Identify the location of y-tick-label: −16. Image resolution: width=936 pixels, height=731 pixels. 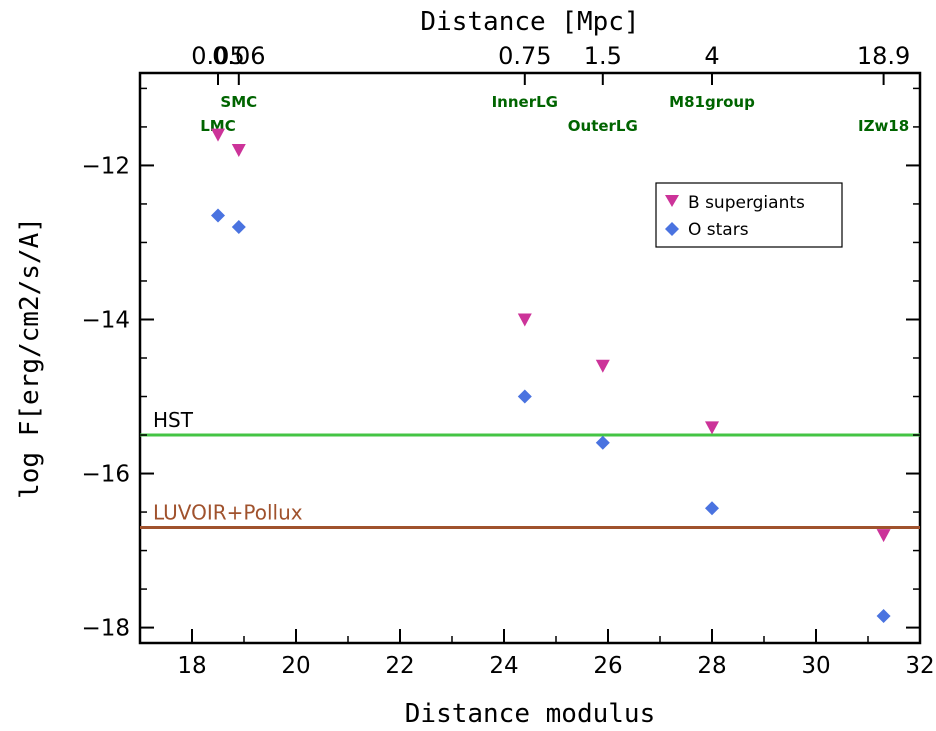
(105, 475).